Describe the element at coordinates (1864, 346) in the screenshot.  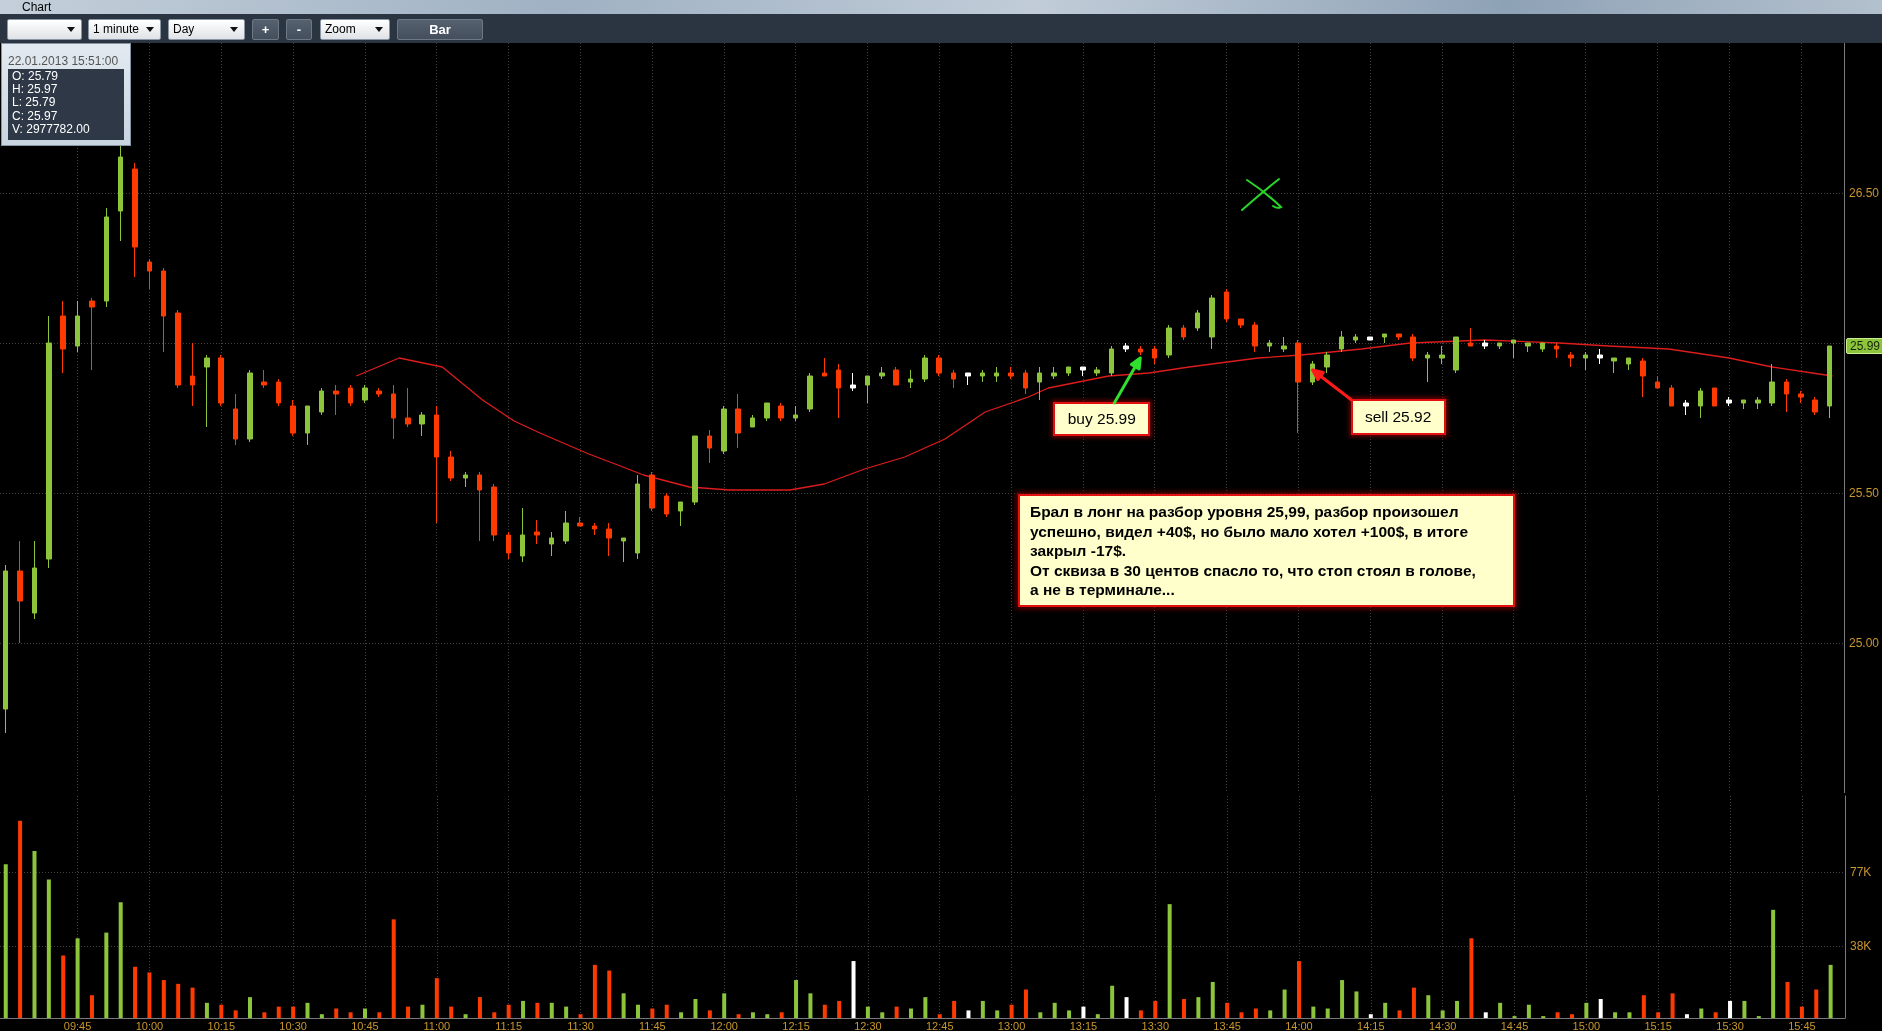
I see `annotation: 25.99` at that location.